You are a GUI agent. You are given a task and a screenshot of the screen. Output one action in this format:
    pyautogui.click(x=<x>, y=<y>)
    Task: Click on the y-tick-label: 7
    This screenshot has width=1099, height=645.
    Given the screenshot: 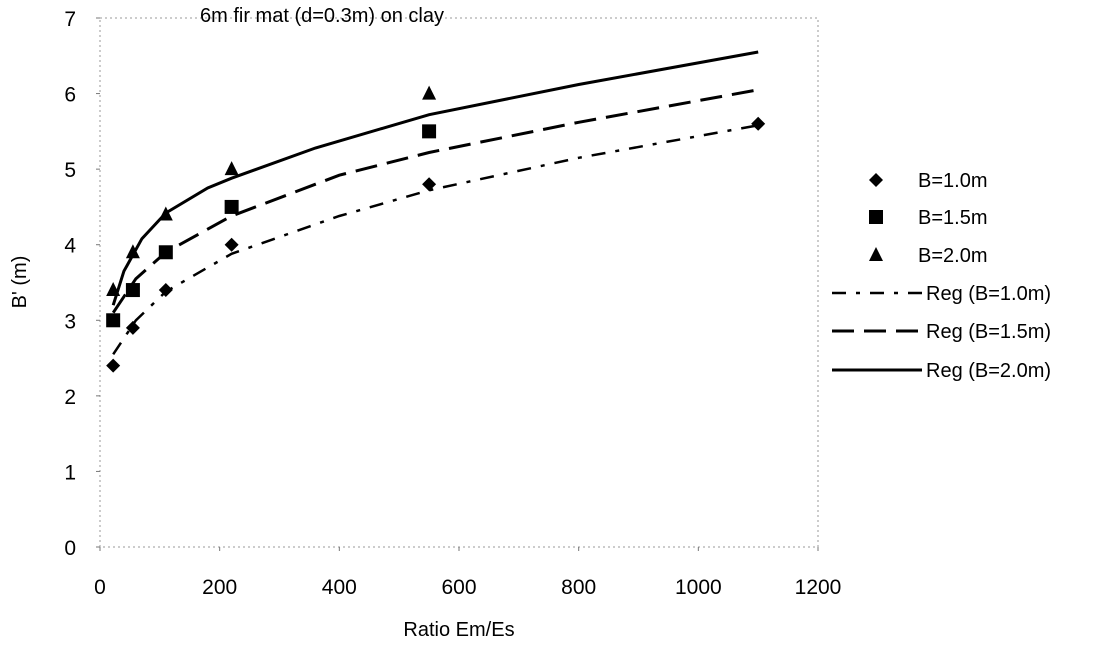 What is the action you would take?
    pyautogui.click(x=70, y=19)
    